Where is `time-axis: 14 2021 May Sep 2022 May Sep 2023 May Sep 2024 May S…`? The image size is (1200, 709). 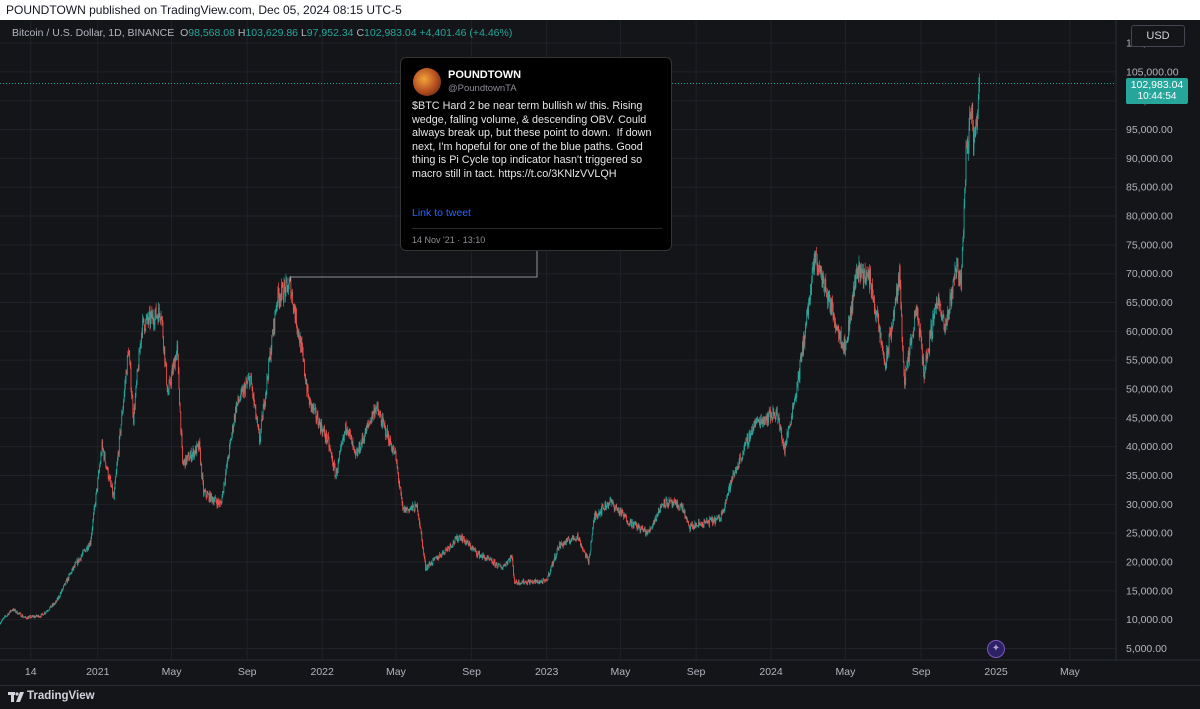
time-axis: 14 2021 May Sep 2022 May Sep 2023 May Sep 2024 May S… is located at coordinates (600, 668).